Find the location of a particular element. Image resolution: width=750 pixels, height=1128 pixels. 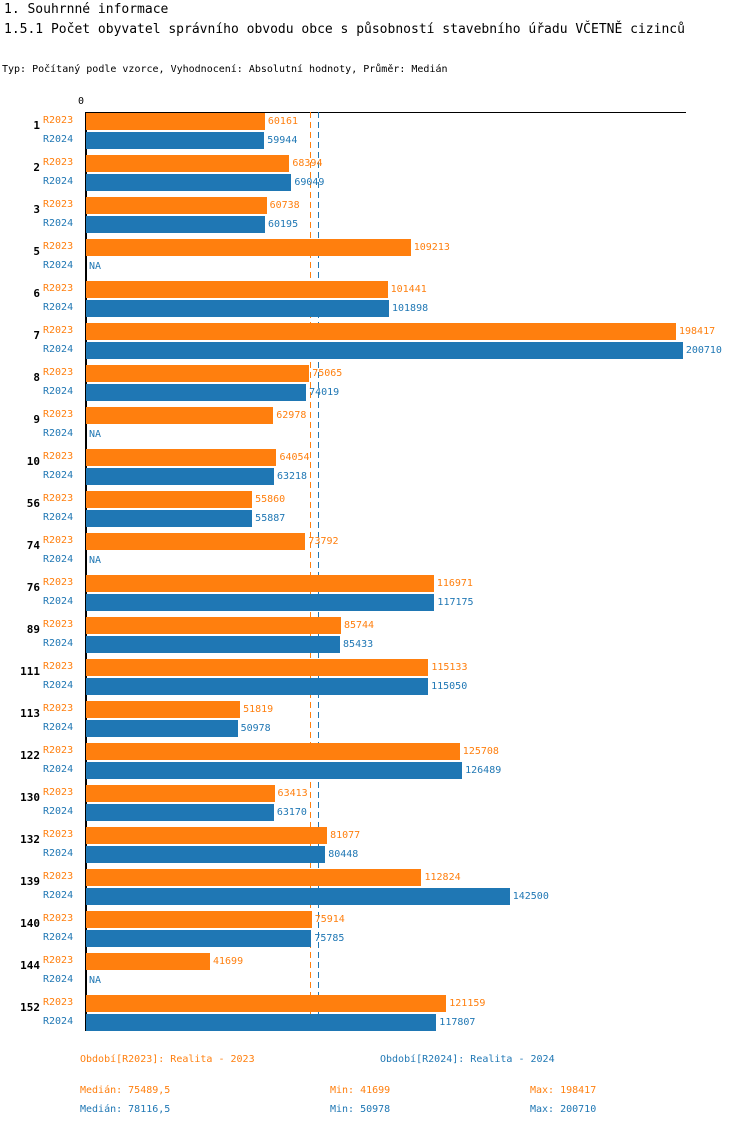

bar-row: R2023 125708 is located at coordinates (375, 751).